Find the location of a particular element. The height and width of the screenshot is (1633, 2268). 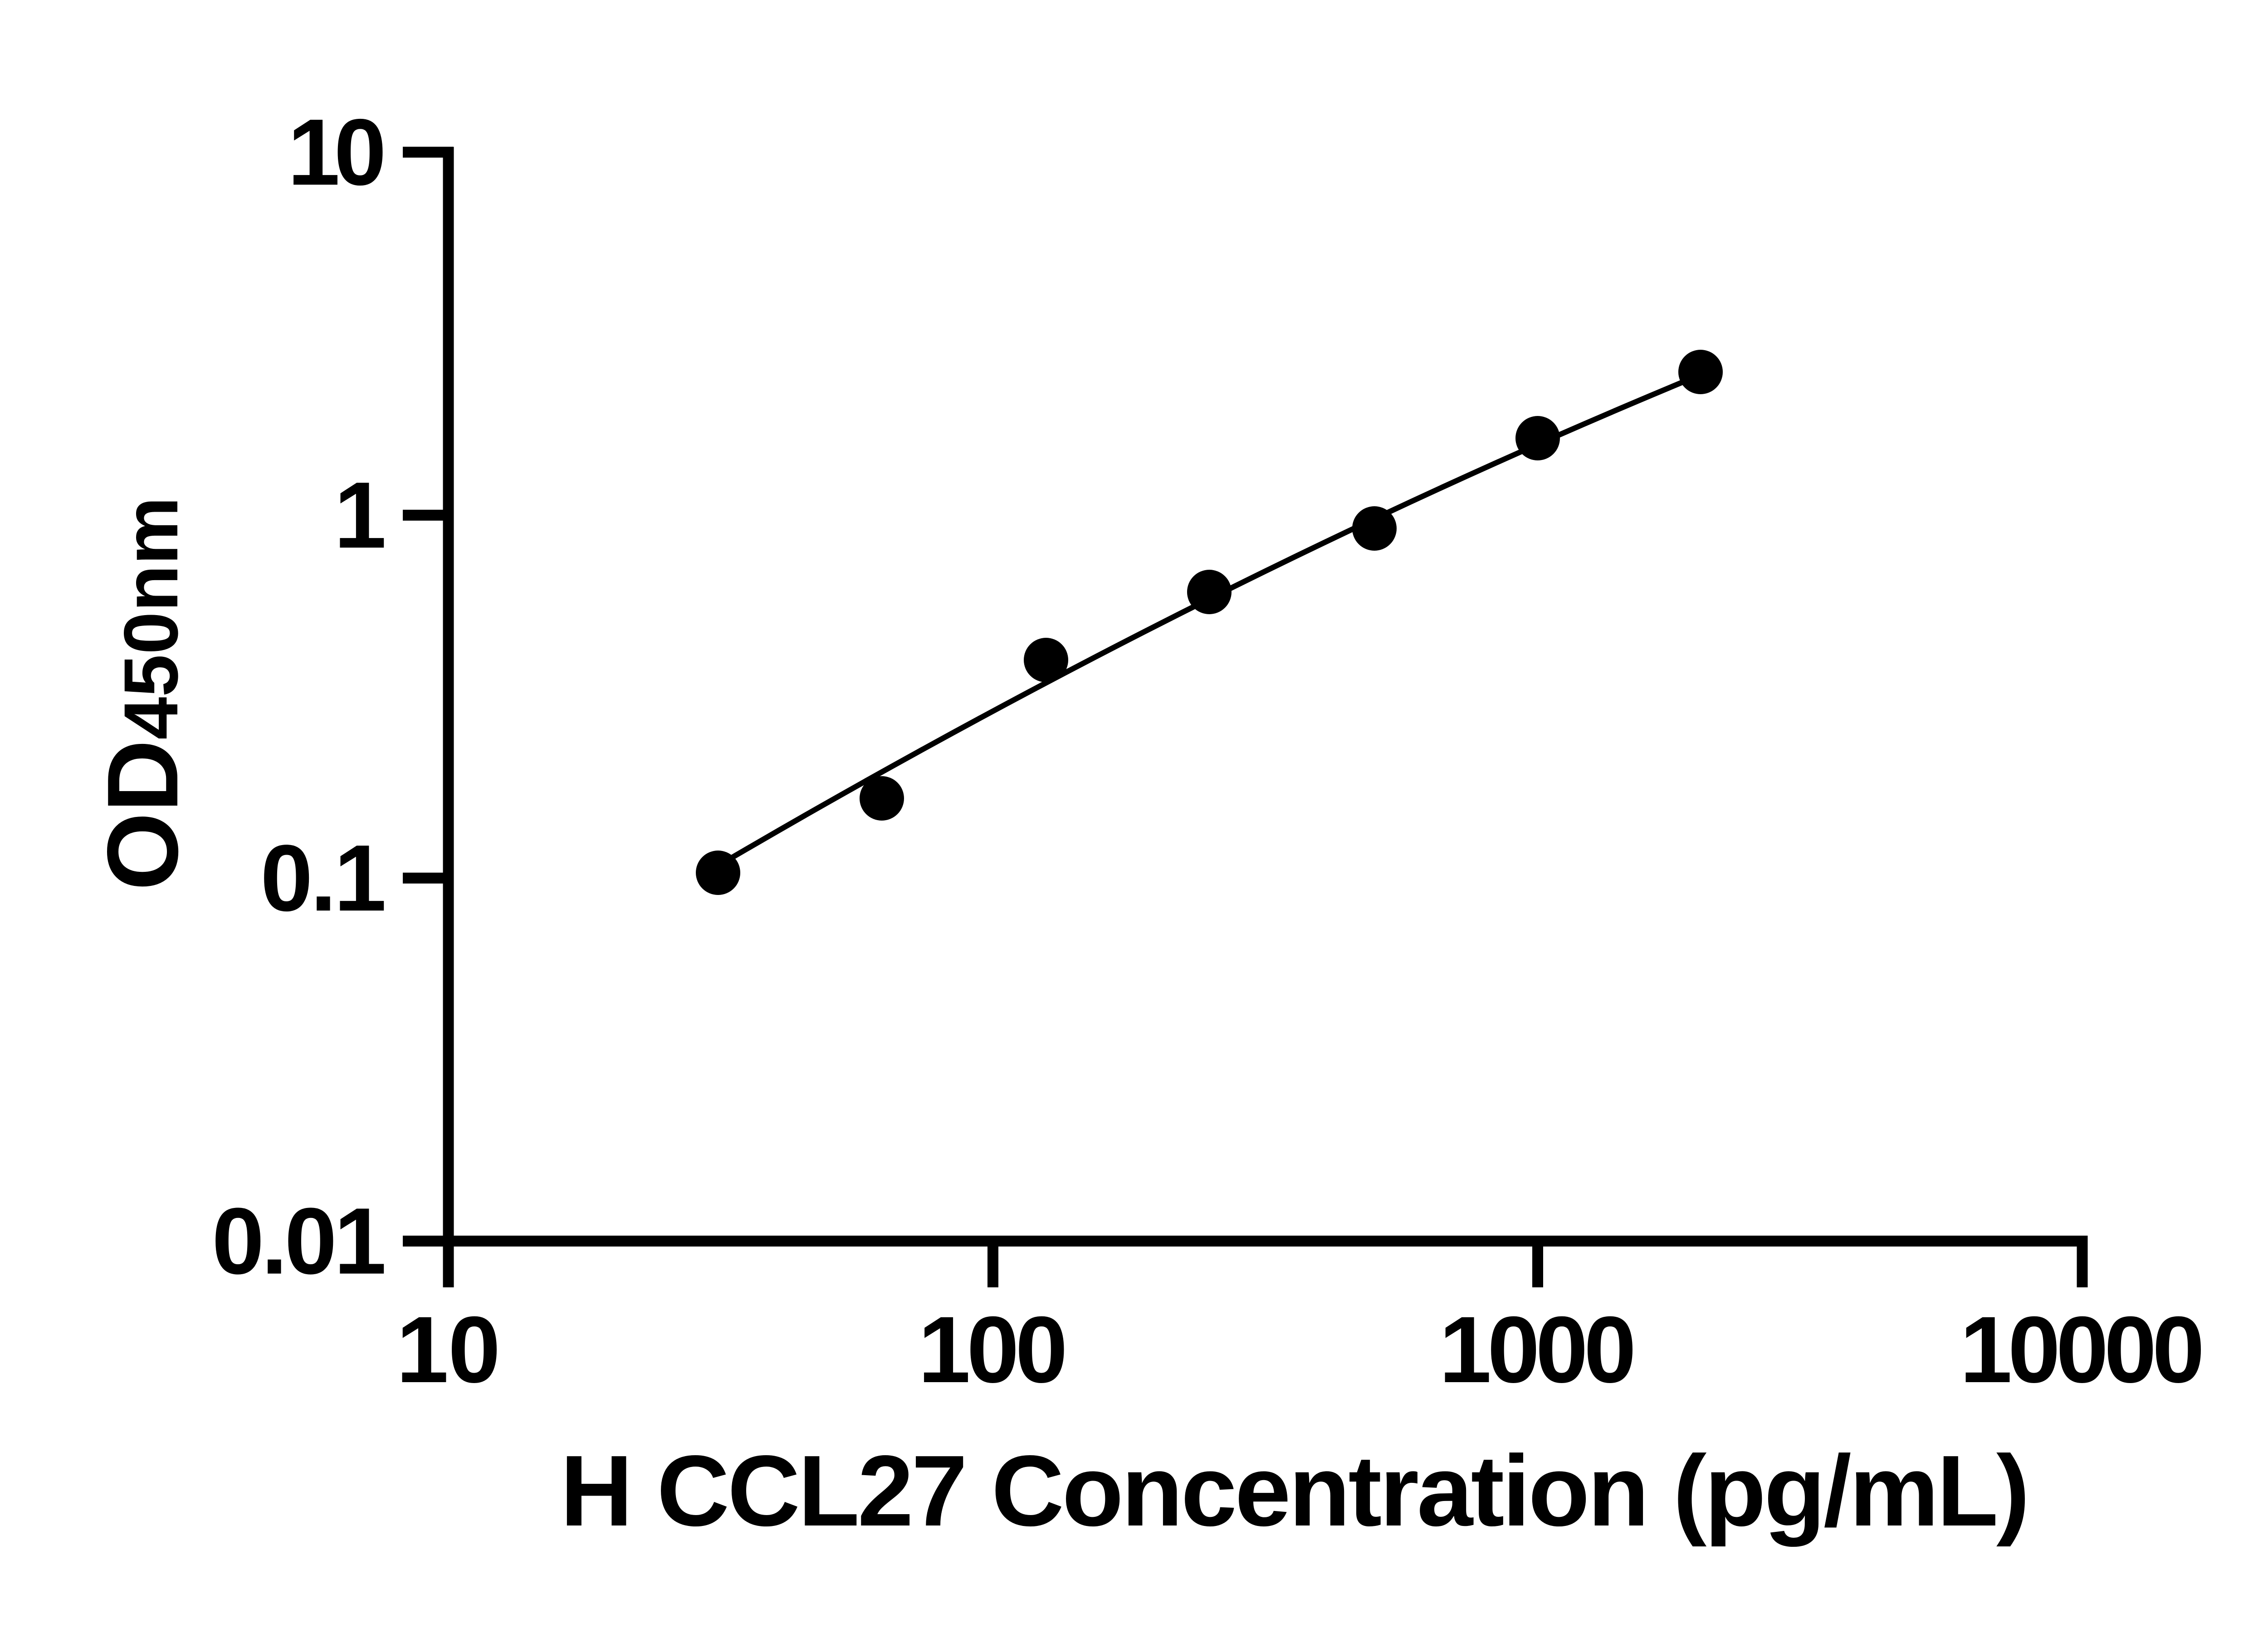

svg-text: 0.1 is located at coordinates (323, 878).